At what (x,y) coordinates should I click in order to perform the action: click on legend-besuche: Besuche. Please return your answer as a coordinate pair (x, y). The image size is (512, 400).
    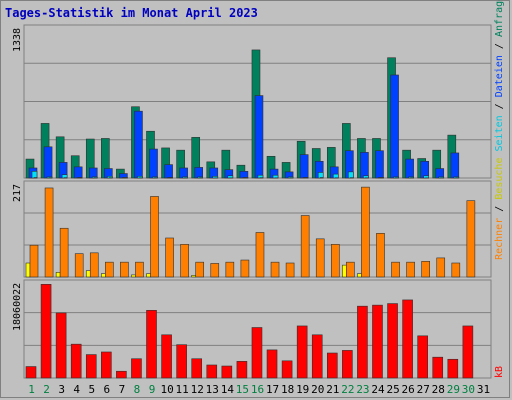
    Looking at the image, I should click on (499, 179).